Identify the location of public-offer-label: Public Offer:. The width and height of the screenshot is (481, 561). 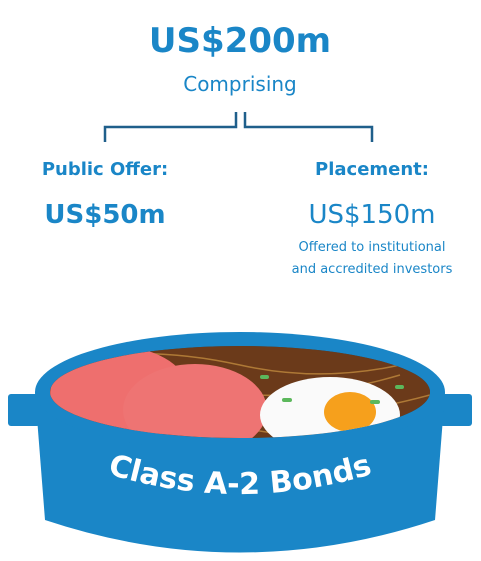
(105, 169).